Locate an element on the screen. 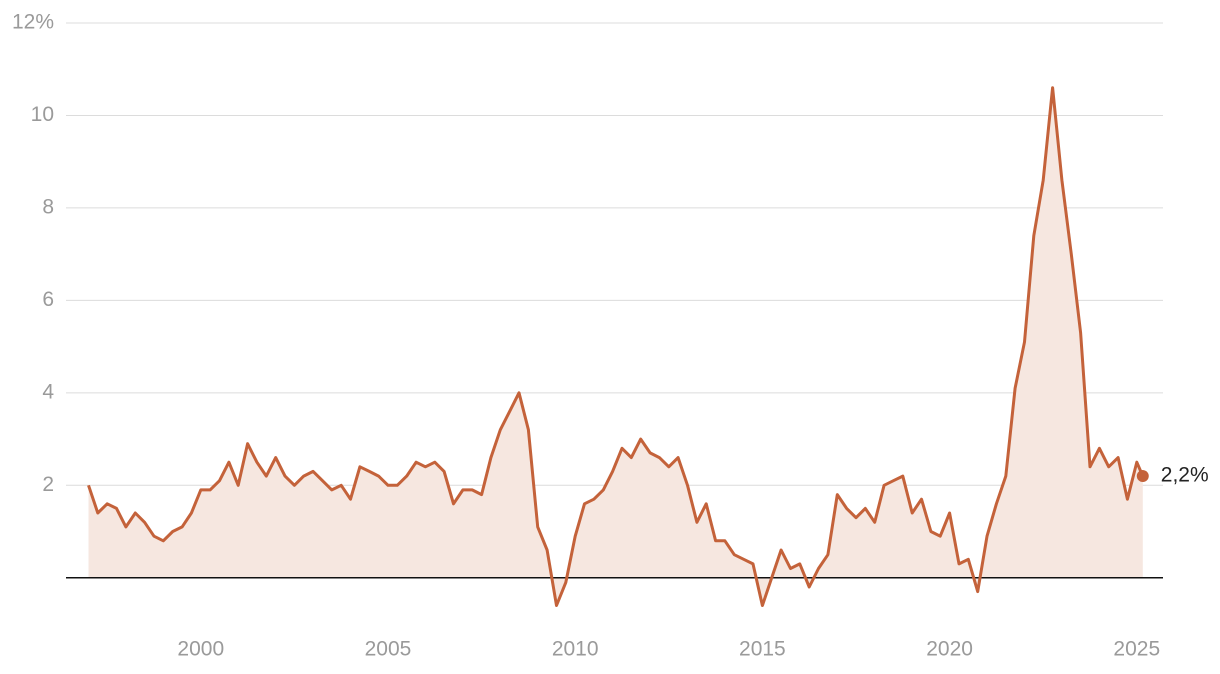  x-tick-label: 2010 is located at coordinates (575, 649).